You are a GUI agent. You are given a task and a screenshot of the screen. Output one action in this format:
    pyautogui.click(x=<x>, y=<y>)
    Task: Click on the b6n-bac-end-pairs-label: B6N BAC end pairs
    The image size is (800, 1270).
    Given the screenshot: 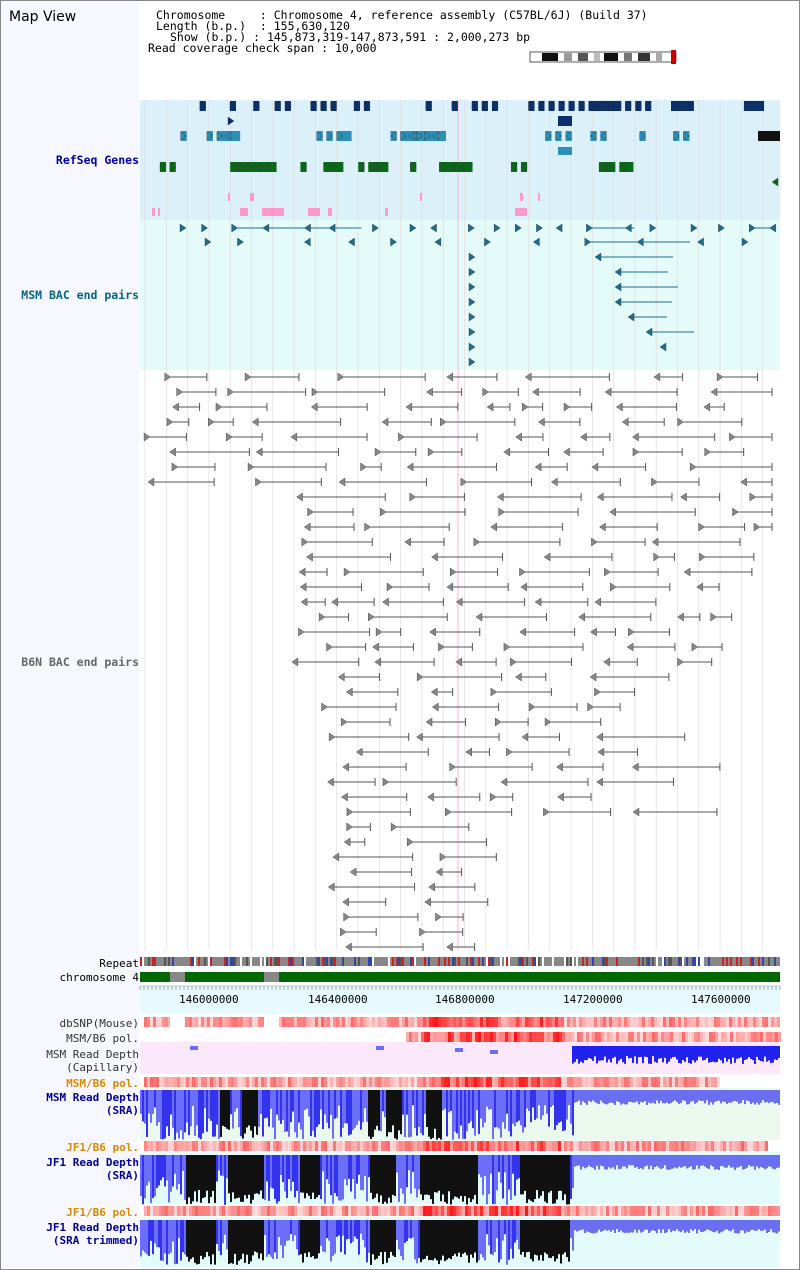 What is the action you would take?
    pyautogui.click(x=80, y=662)
    